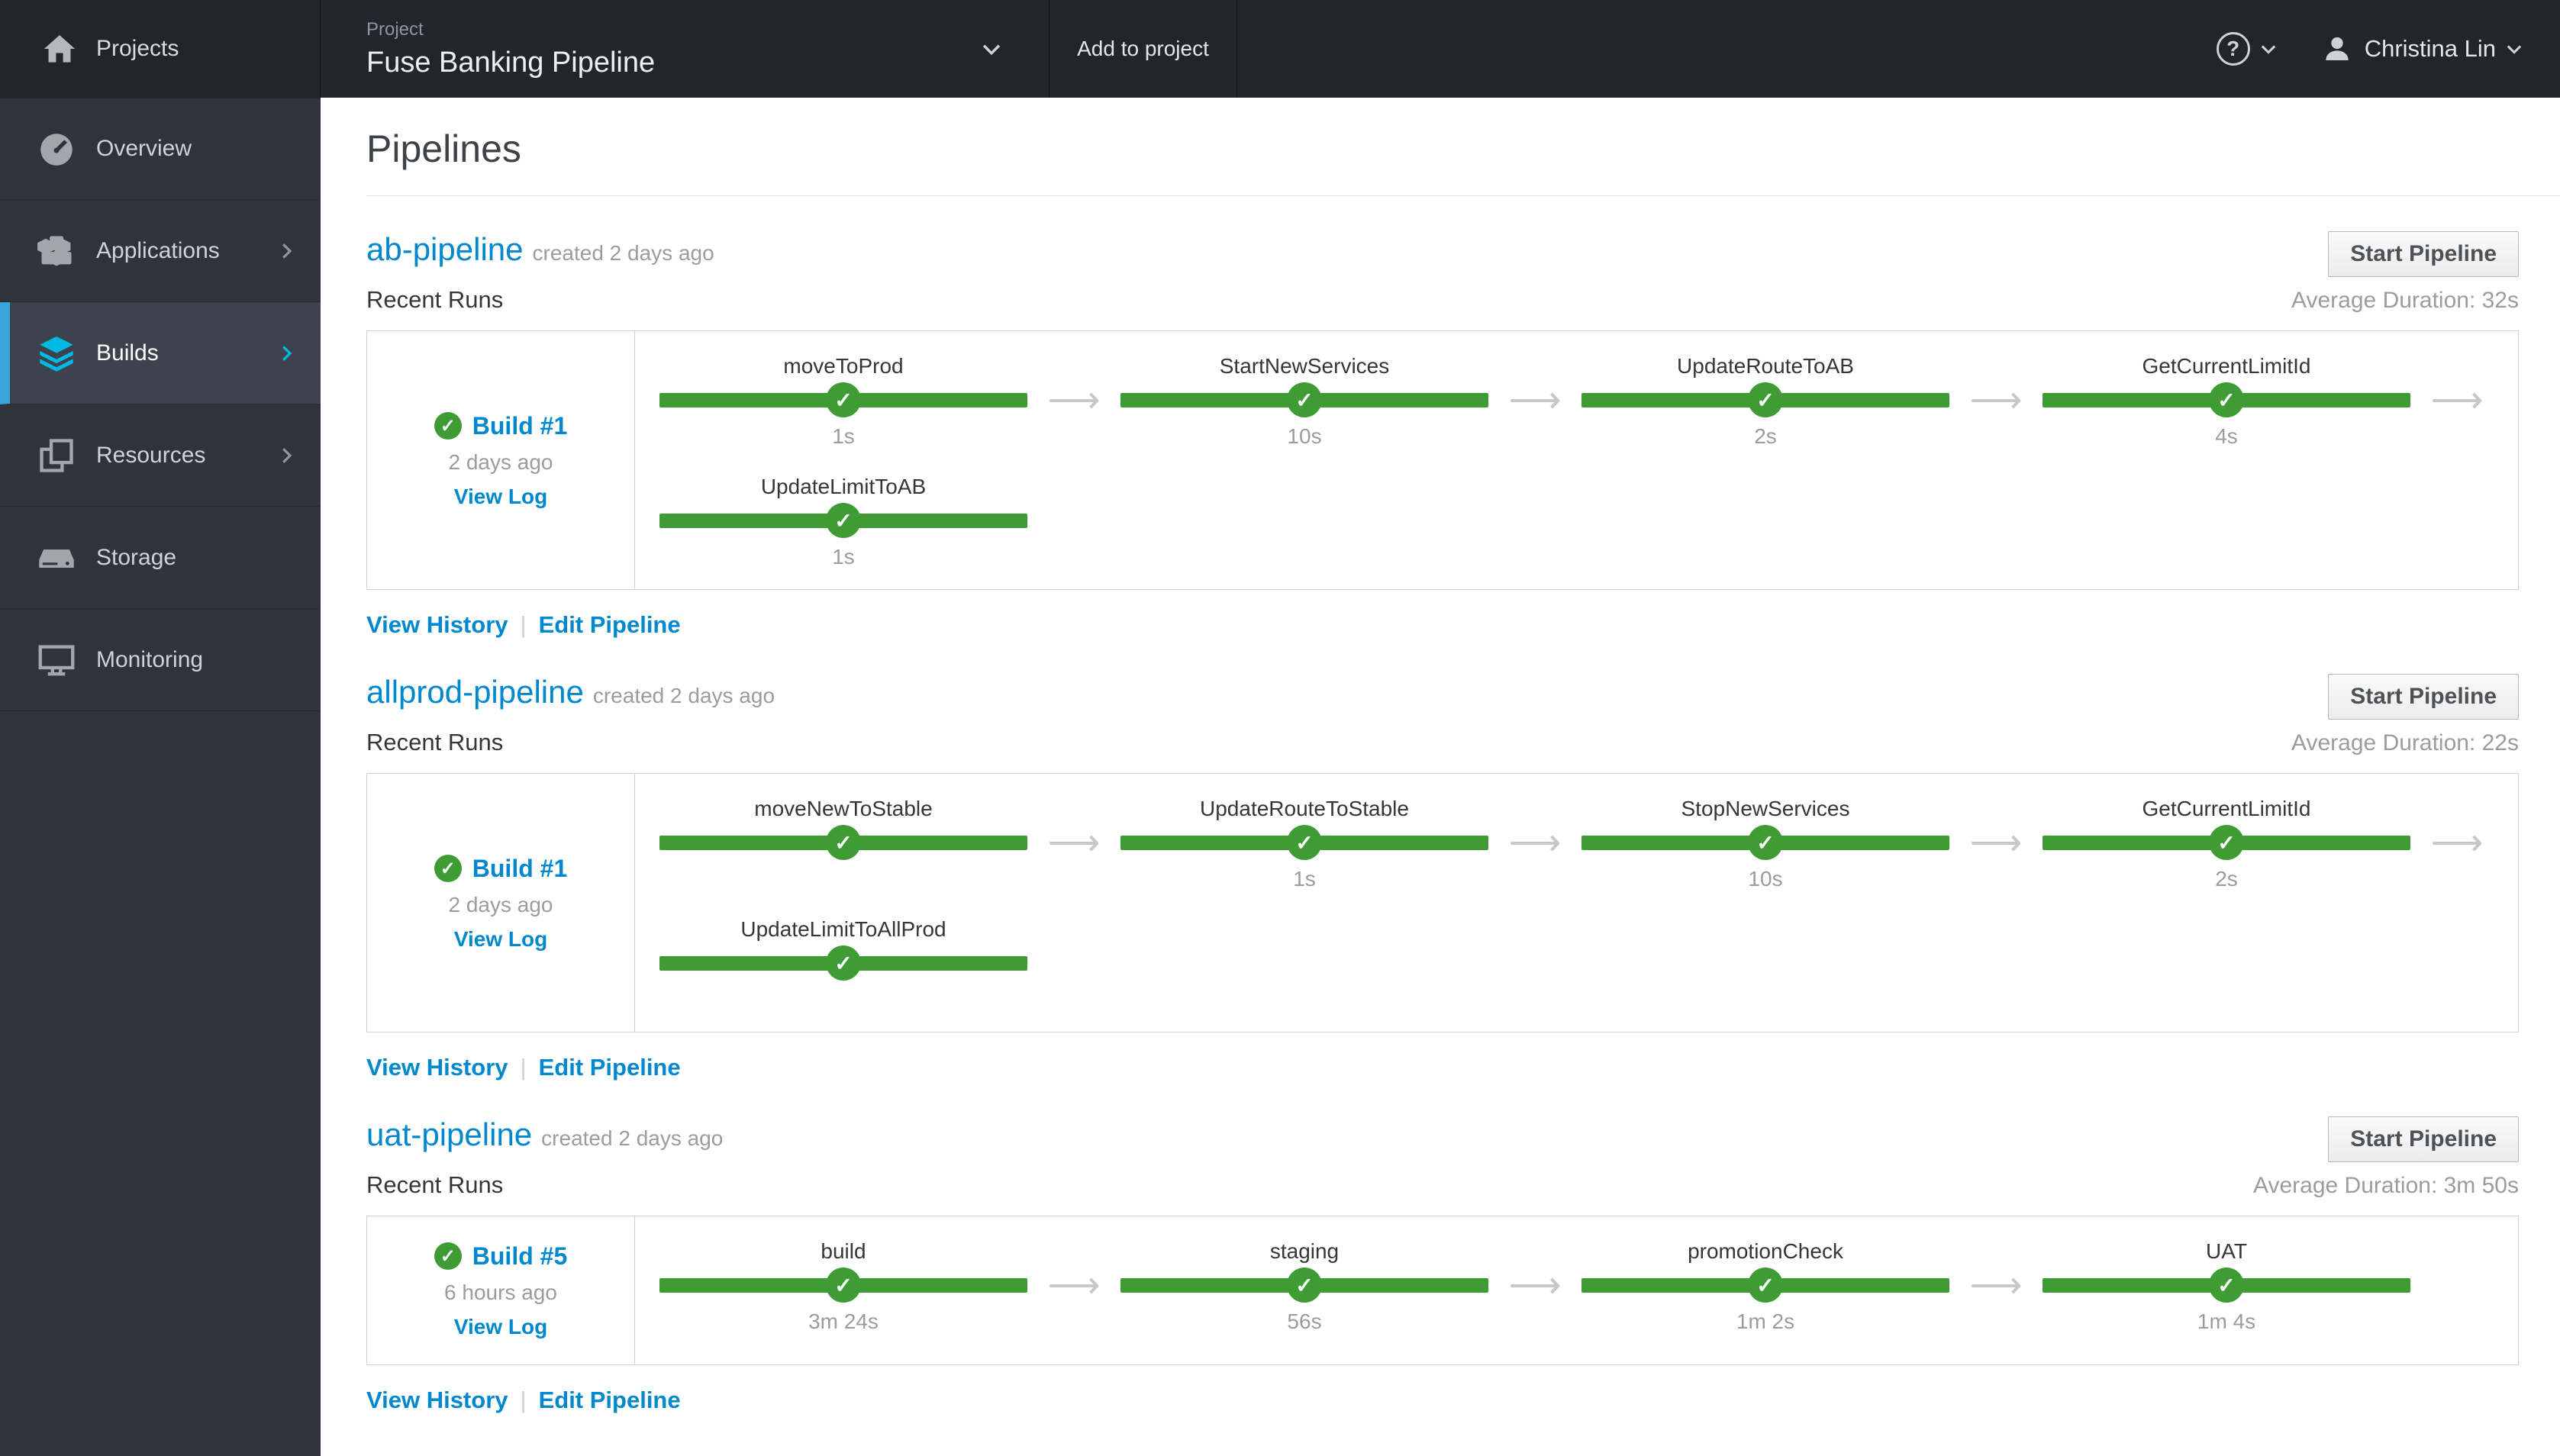 The image size is (2560, 1456). Describe the element at coordinates (56, 353) in the screenshot. I see `layers-icon` at that location.